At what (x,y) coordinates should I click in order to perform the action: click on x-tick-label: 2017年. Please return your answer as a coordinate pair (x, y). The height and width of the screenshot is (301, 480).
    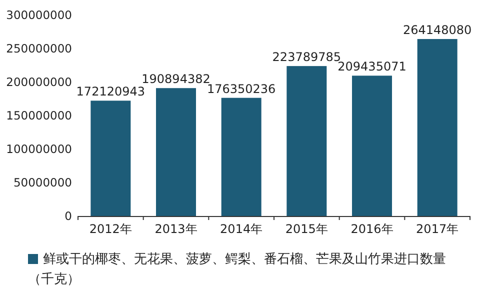
    Looking at the image, I should click on (437, 229).